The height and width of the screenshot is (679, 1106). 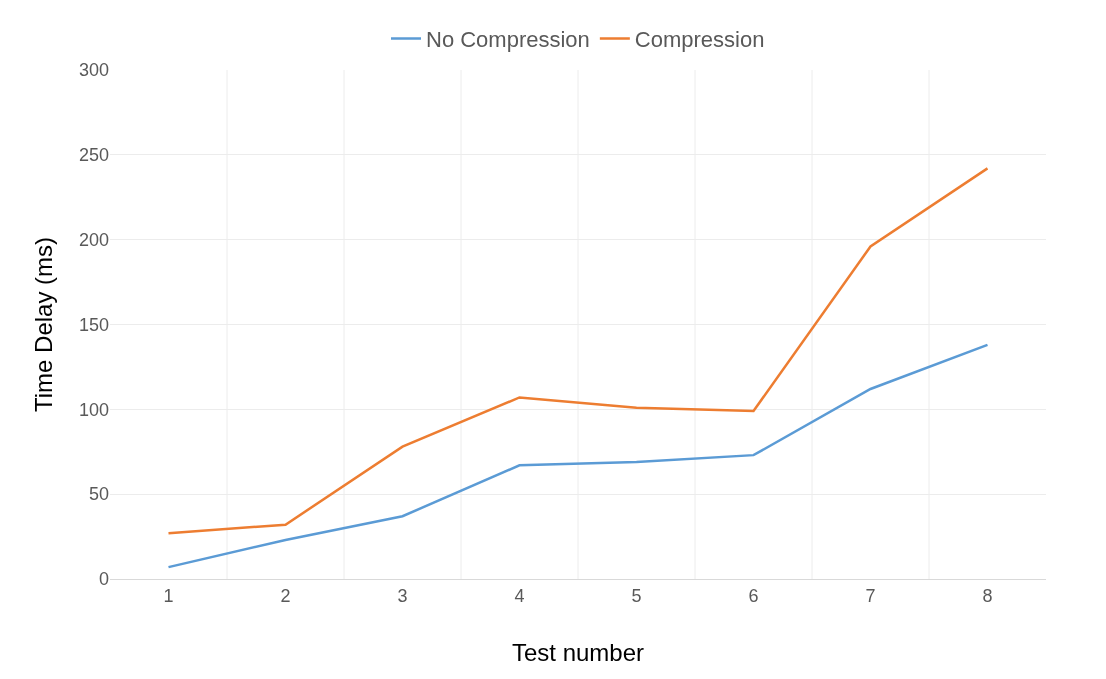 I want to click on y-axis-title: Time Delay (ms), so click(x=43, y=324).